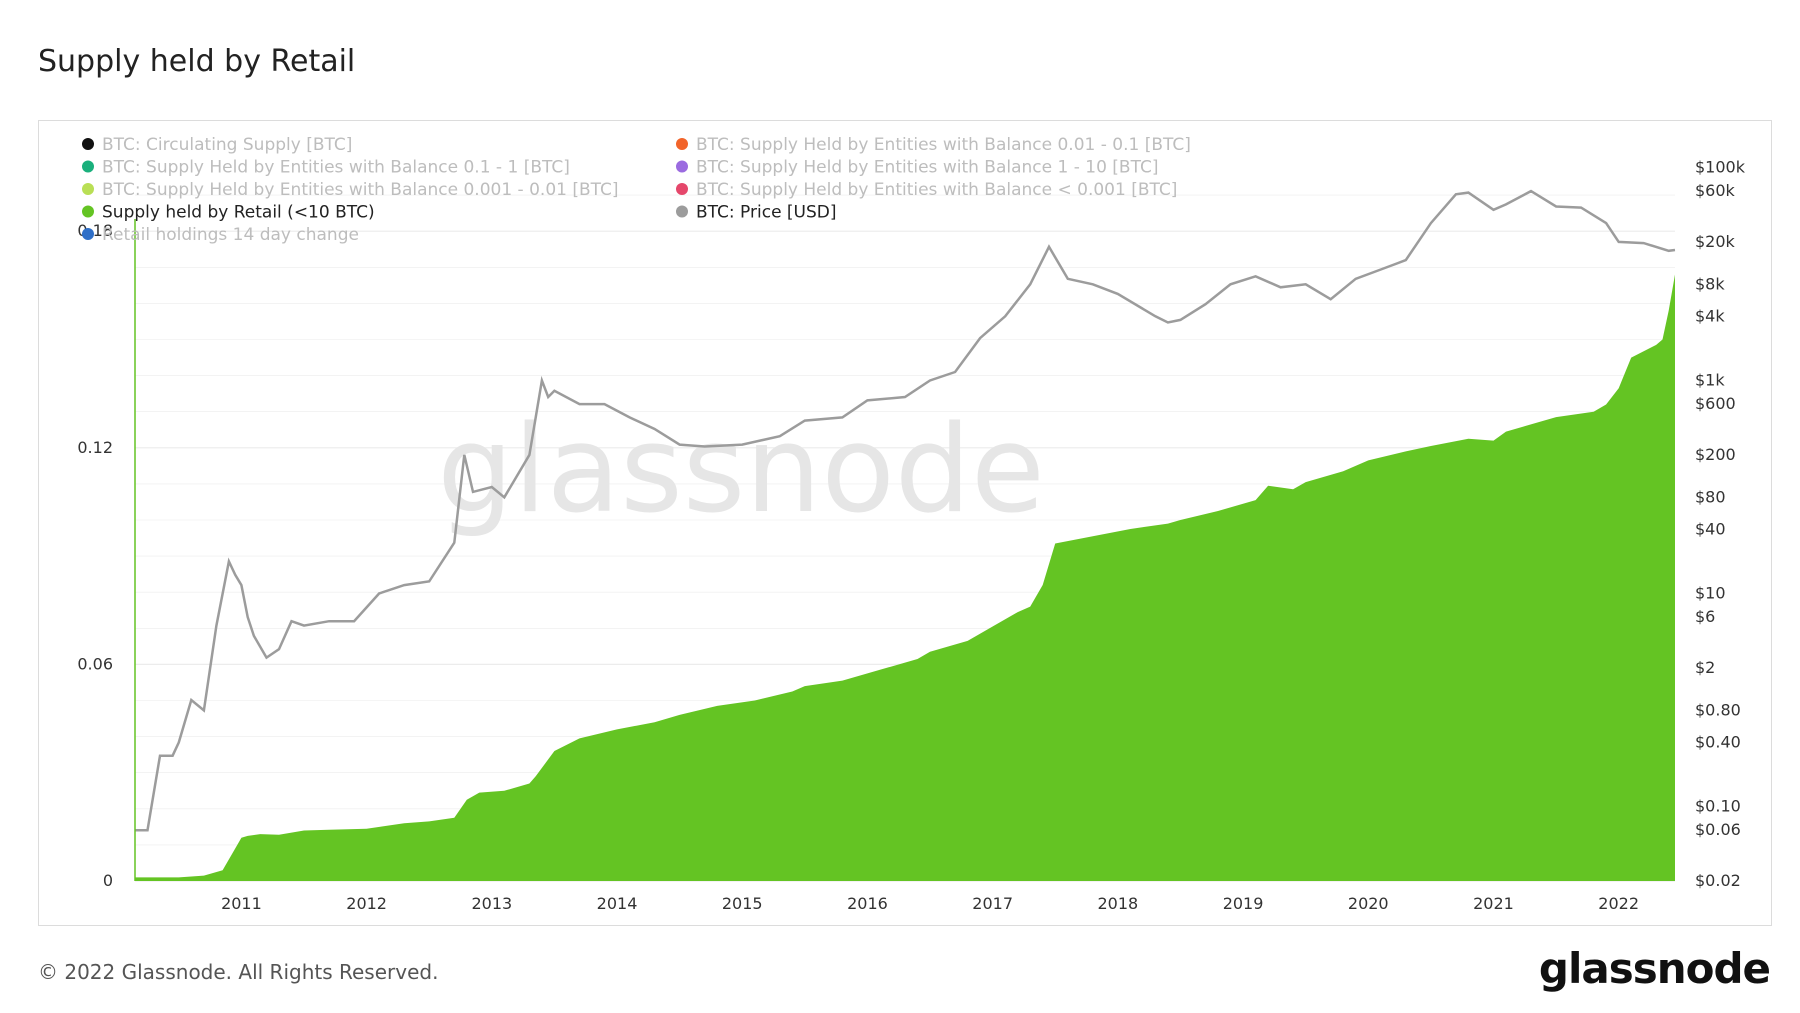 This screenshot has width=1800, height=1013. What do you see at coordinates (766, 213) in the screenshot?
I see `legend-label: BTC: Price [USD]` at bounding box center [766, 213].